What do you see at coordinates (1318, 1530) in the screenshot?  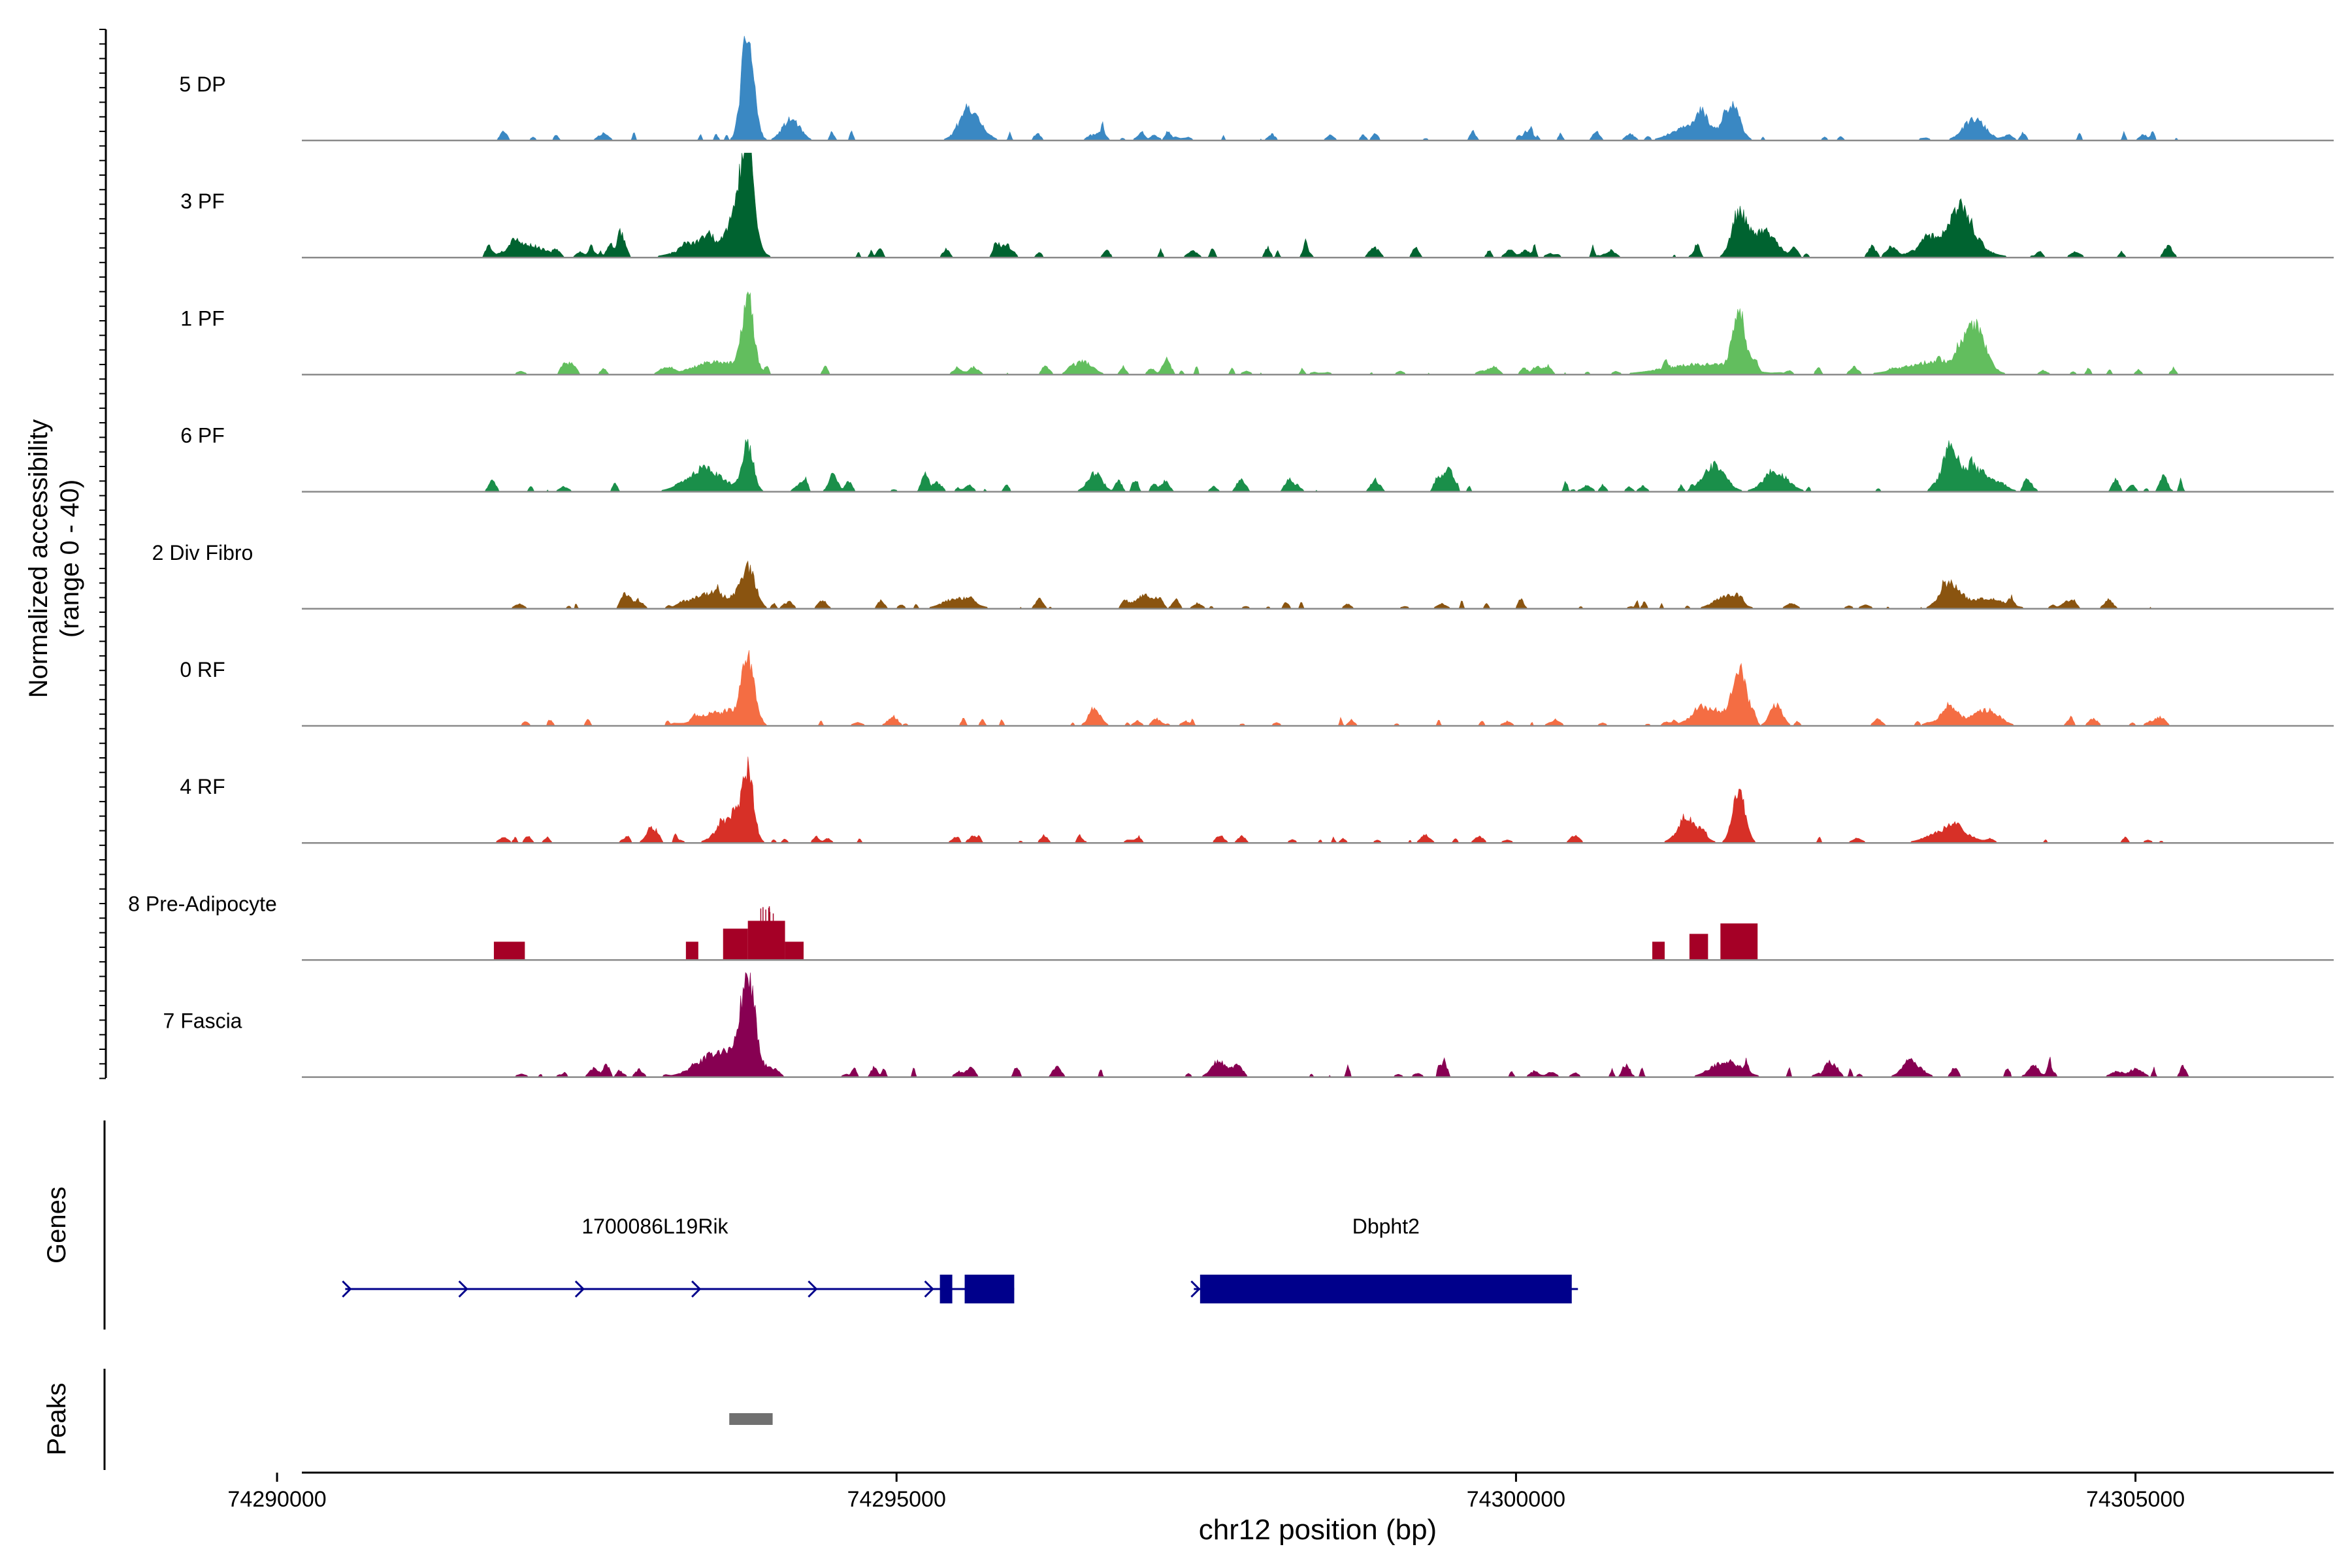 I see `x-axis-label: chr12 position (bp)` at bounding box center [1318, 1530].